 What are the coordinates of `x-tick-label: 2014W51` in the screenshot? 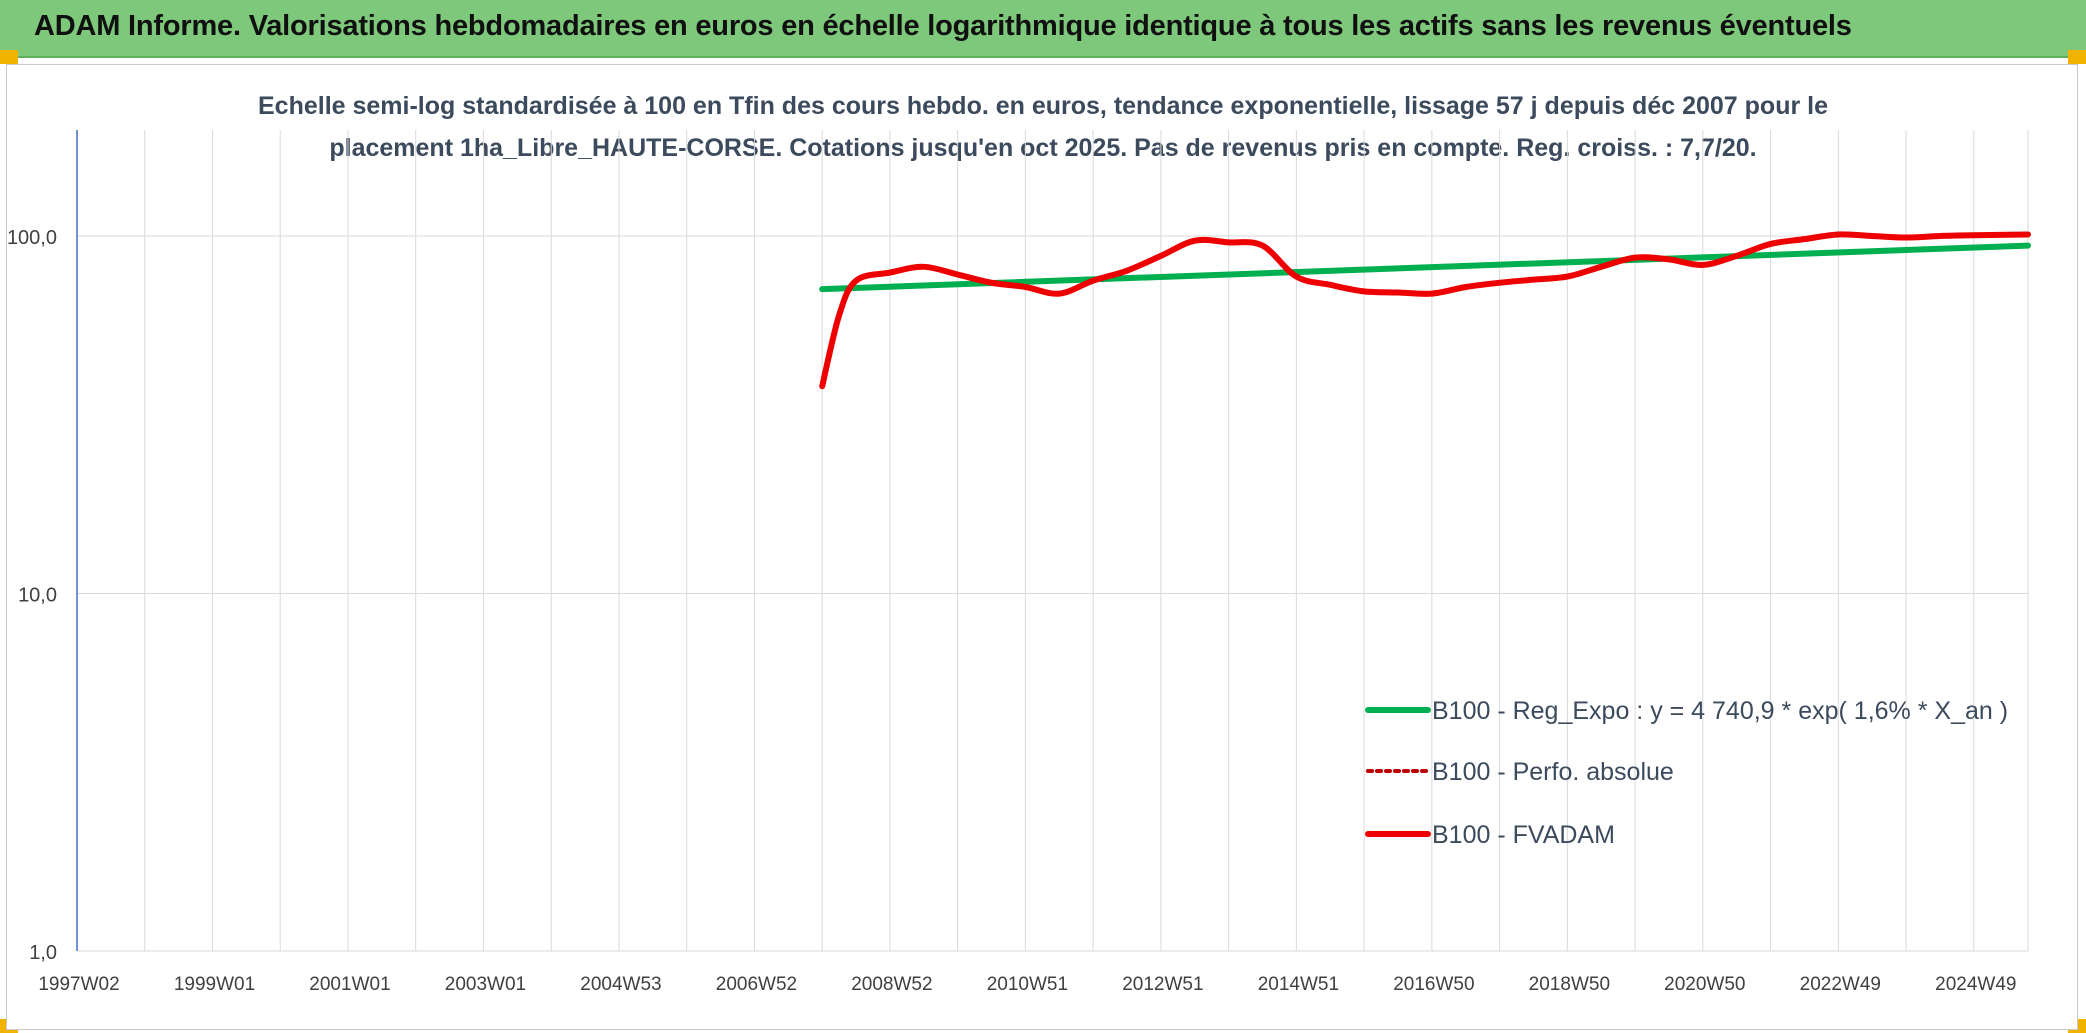 It's located at (1298, 984).